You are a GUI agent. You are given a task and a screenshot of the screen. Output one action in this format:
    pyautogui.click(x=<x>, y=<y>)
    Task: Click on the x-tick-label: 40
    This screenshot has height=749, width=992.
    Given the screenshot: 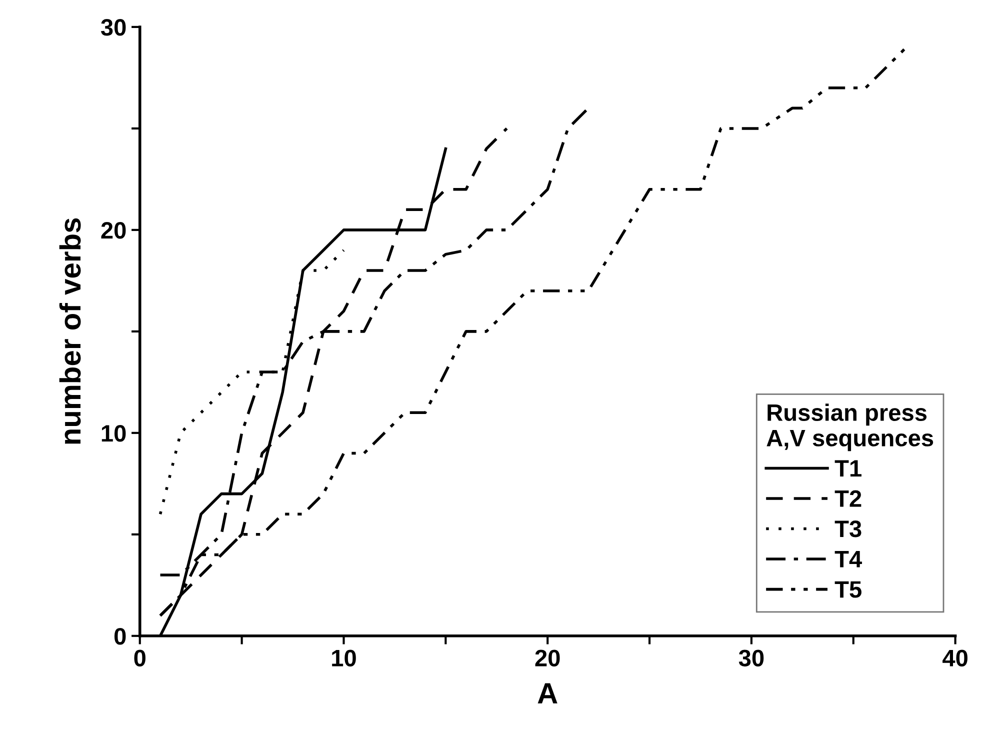 What is the action you would take?
    pyautogui.click(x=955, y=658)
    